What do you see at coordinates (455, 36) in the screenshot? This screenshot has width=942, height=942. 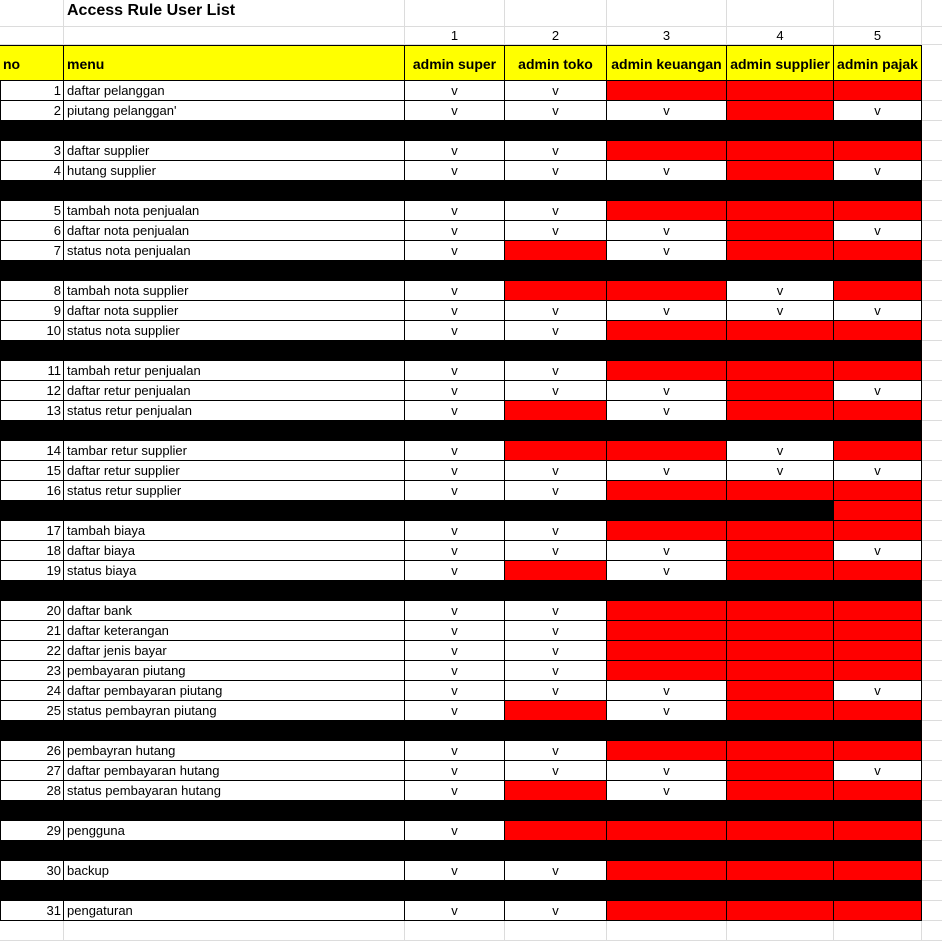 I see `column-number: 1` at bounding box center [455, 36].